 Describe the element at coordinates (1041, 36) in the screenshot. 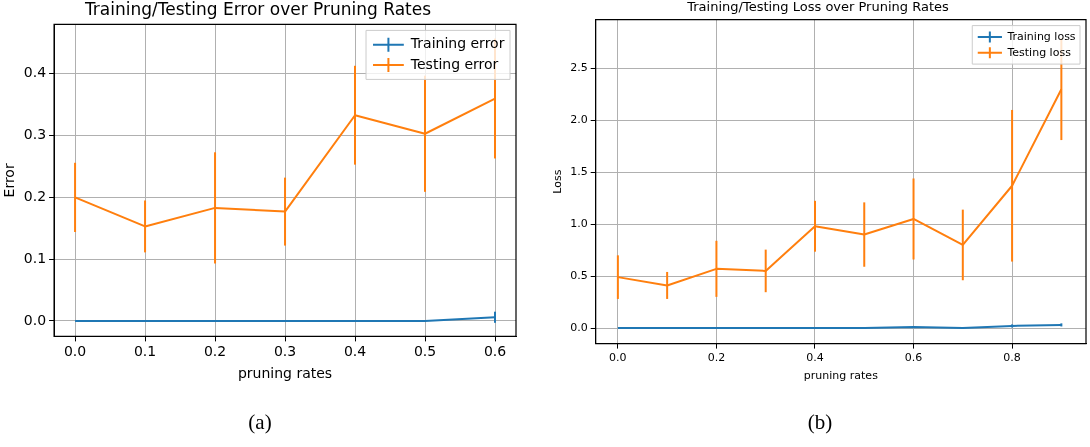

I see `legend-label: Training loss` at that location.